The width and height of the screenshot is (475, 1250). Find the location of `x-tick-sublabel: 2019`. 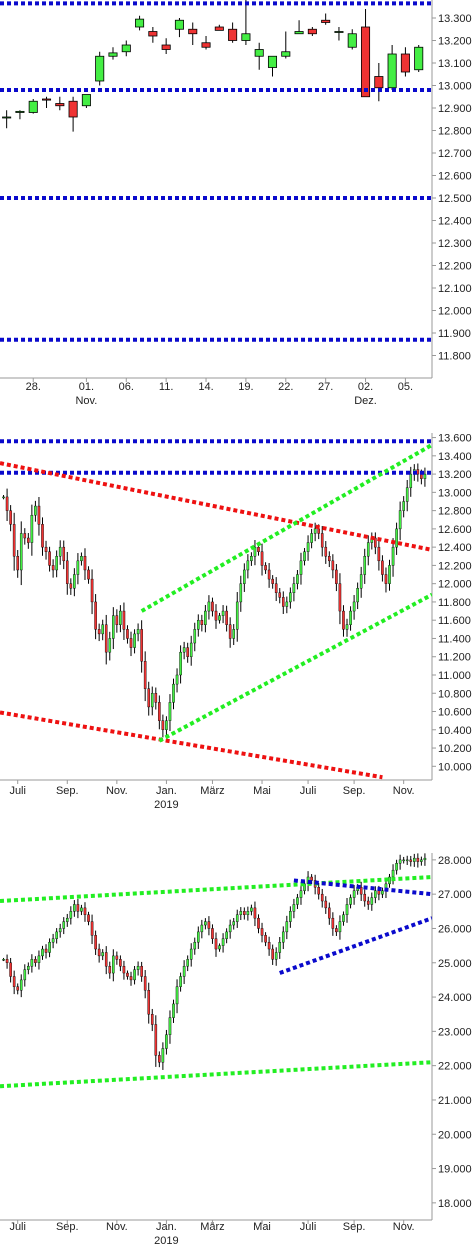

x-tick-sublabel: 2019 is located at coordinates (166, 1241).